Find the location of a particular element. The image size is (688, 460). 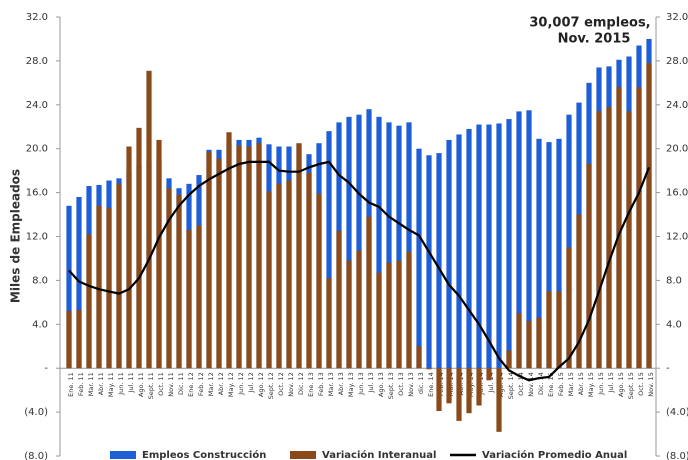

x-tick-label: Sept. 11 is located at coordinates (151, 385).